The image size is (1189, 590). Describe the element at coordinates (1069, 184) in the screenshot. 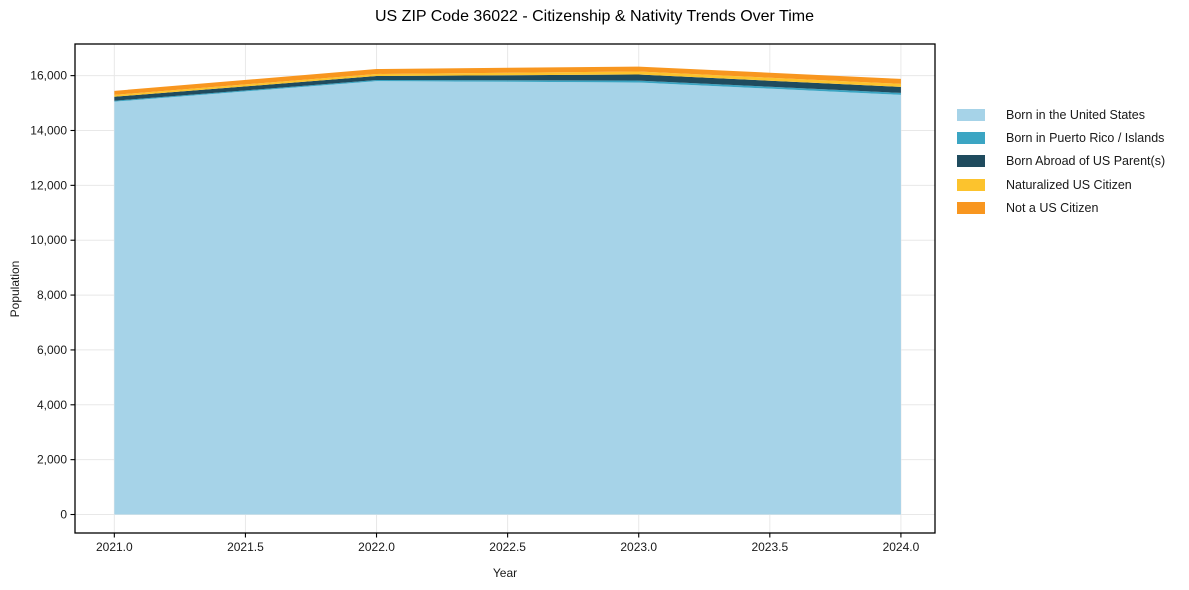

I see `legend-label: Naturalized US Citizen` at that location.